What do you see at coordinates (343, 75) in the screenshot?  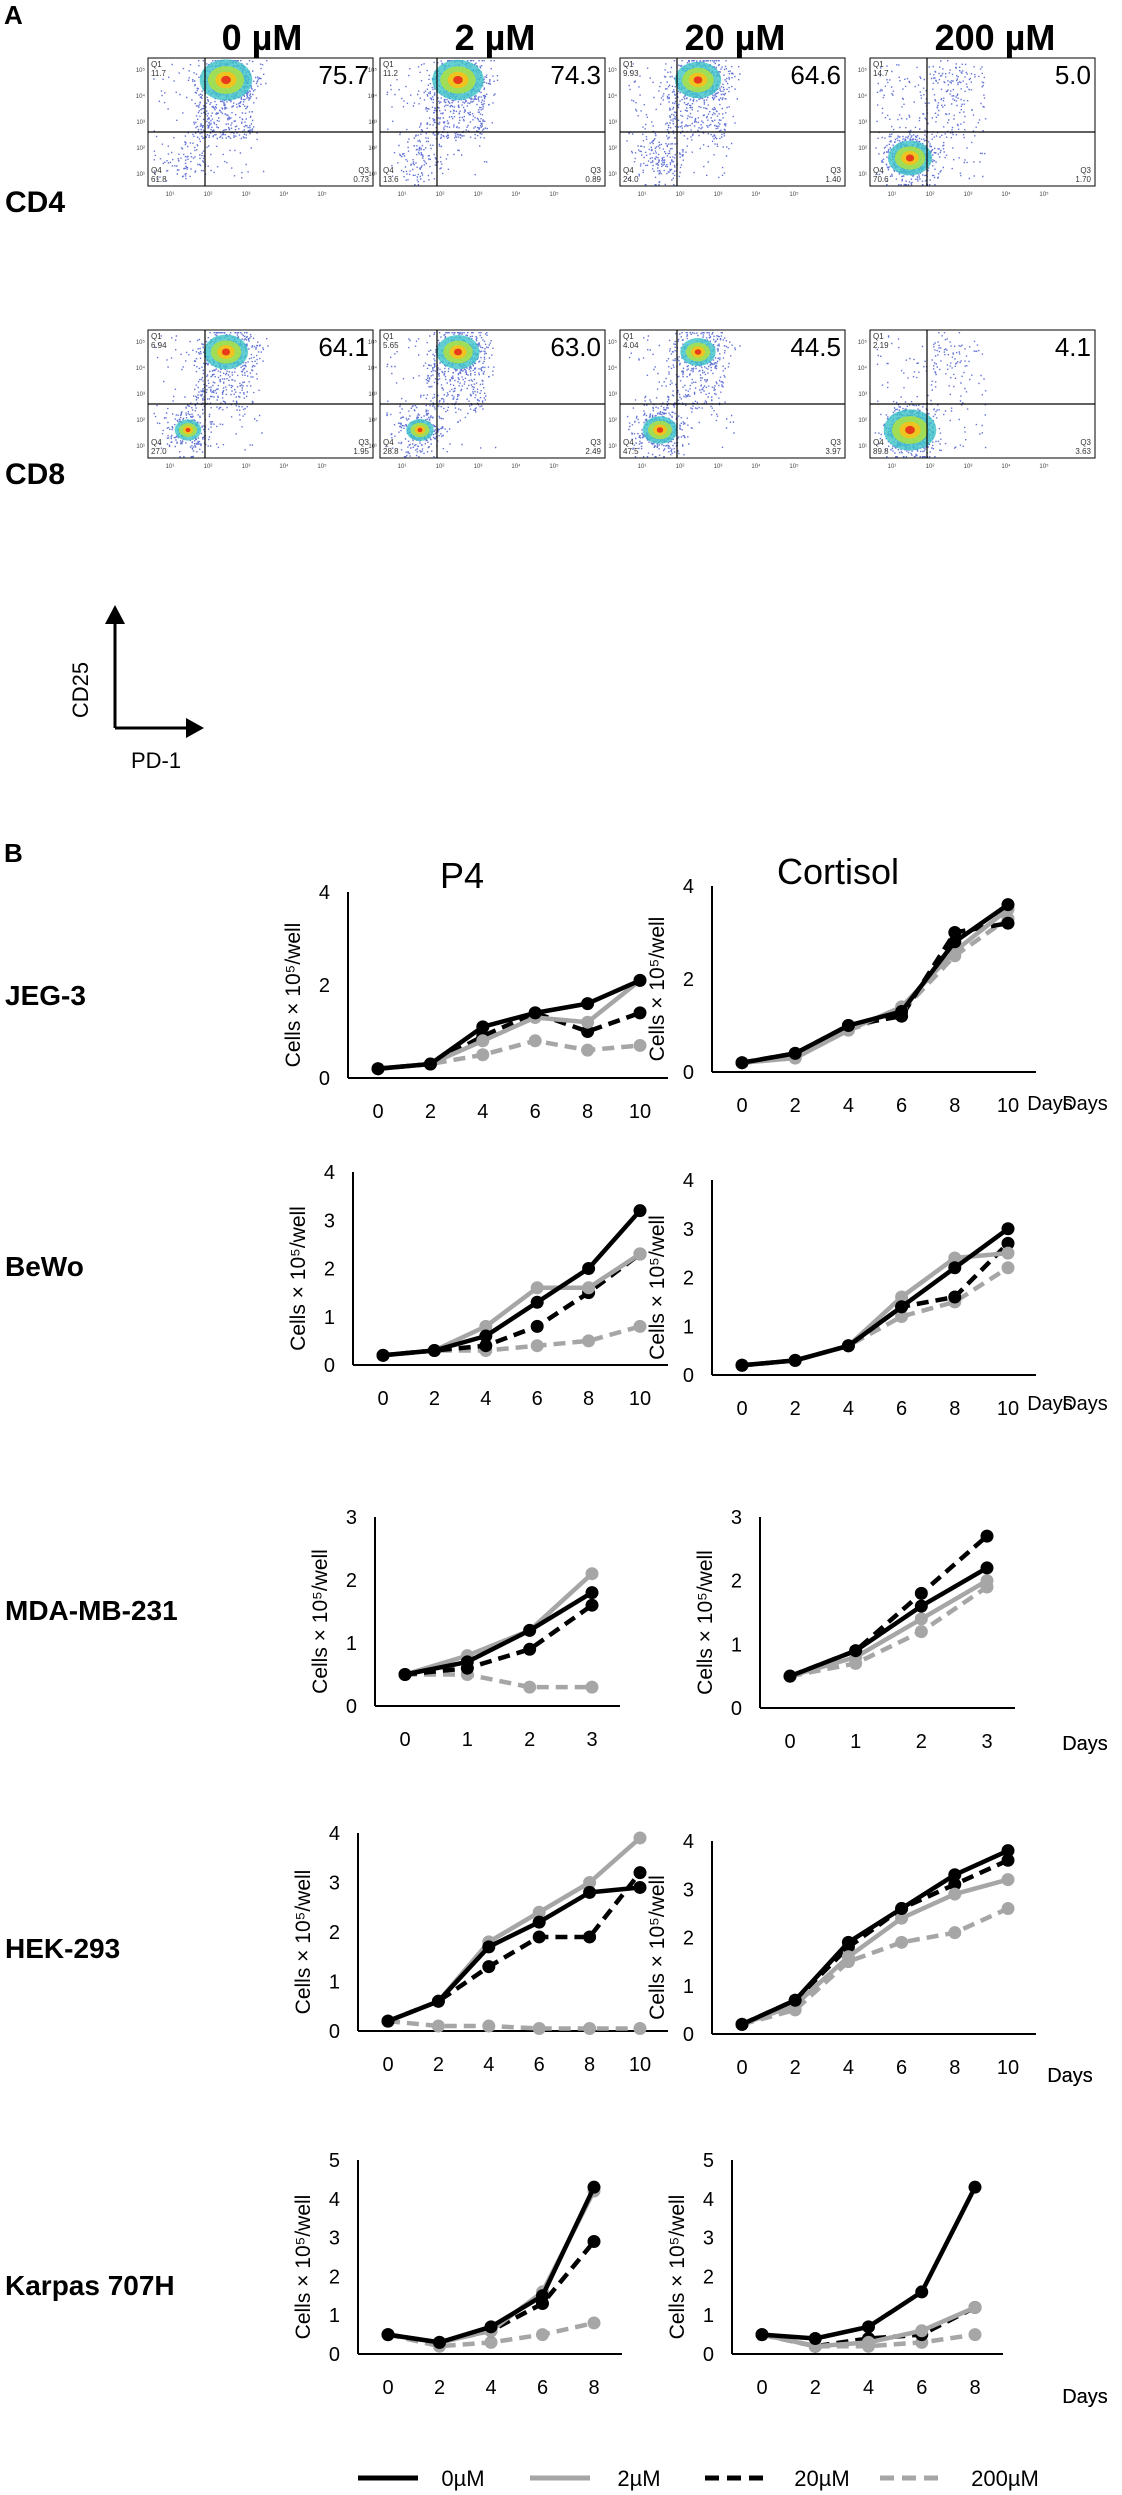 I see `quadrant-percent-main: 75.7` at bounding box center [343, 75].